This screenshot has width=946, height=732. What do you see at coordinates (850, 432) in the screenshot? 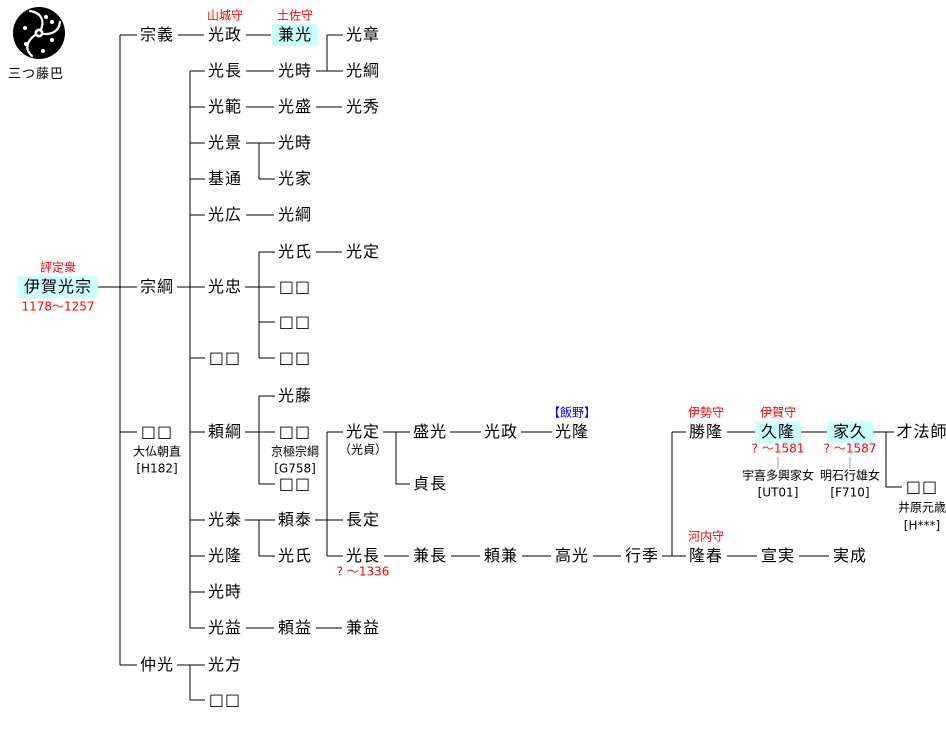
I see `person-node-highlighted: 家久` at bounding box center [850, 432].